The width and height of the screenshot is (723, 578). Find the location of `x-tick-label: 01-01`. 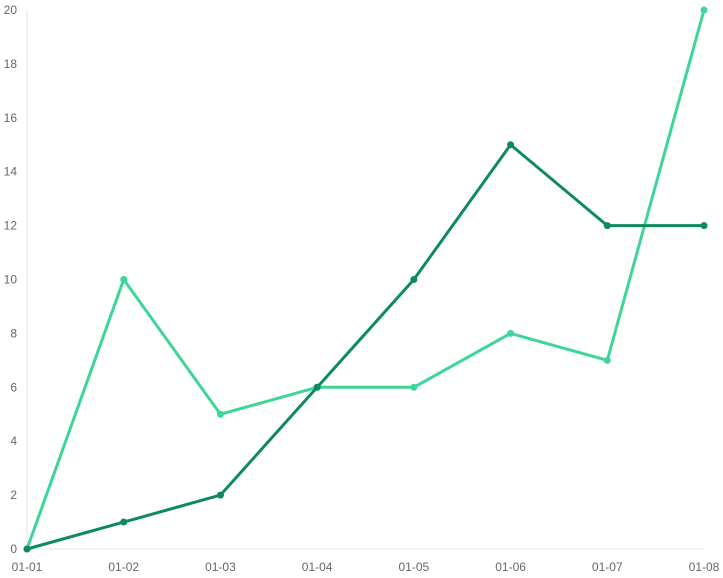

x-tick-label: 01-01 is located at coordinates (27, 567).